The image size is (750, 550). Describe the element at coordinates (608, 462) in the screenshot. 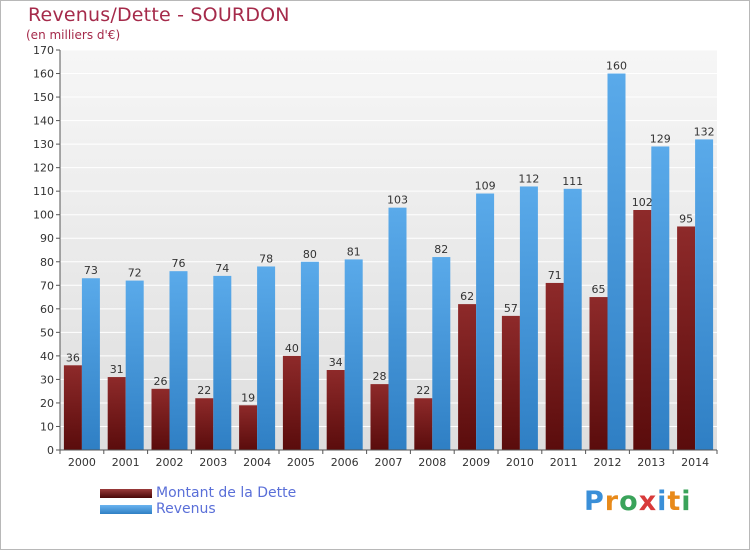

I see `x-tick-label: 2012` at that location.